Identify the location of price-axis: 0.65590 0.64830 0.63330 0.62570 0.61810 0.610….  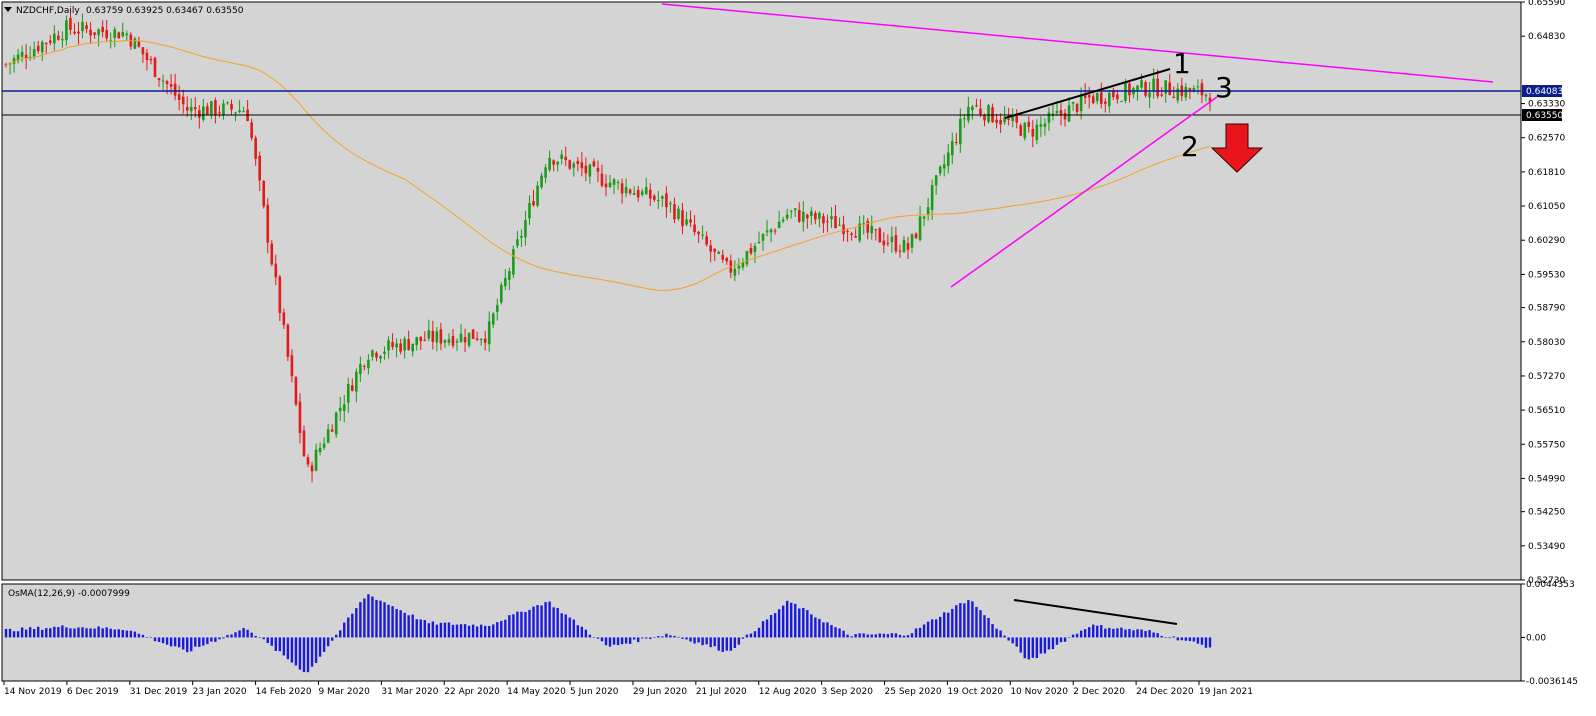
(1543, 293).